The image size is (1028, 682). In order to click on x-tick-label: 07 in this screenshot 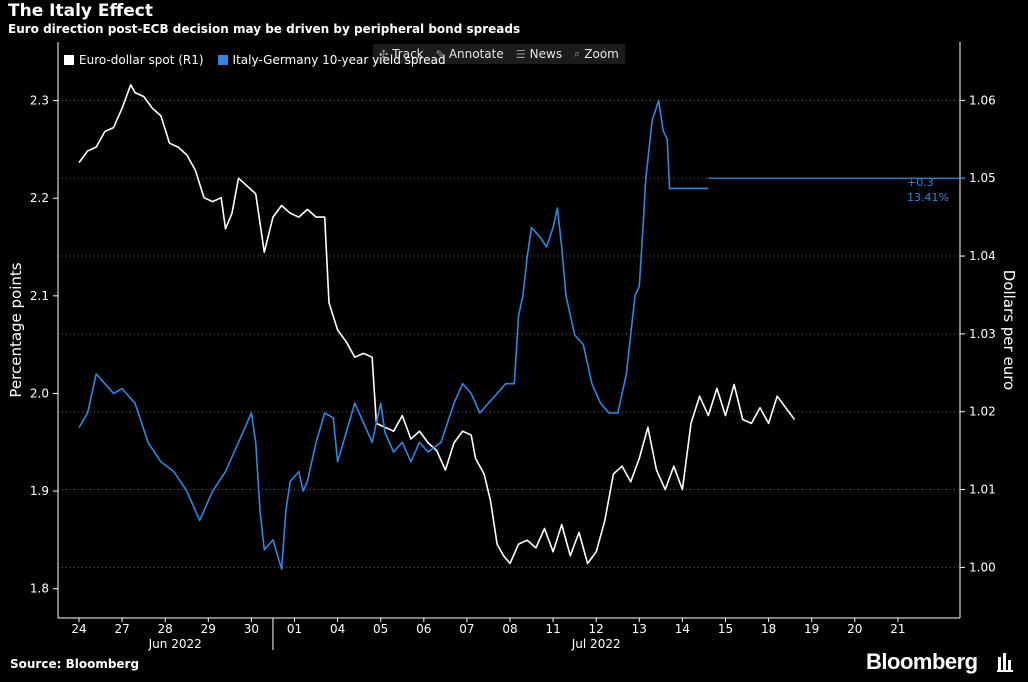, I will do `click(466, 629)`.